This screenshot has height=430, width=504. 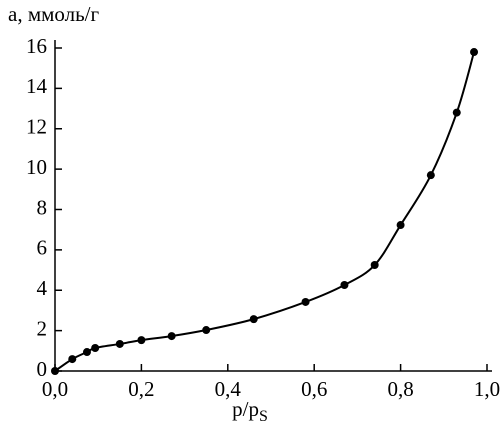 What do you see at coordinates (141, 389) in the screenshot?
I see `x-tick-label: 0,2` at bounding box center [141, 389].